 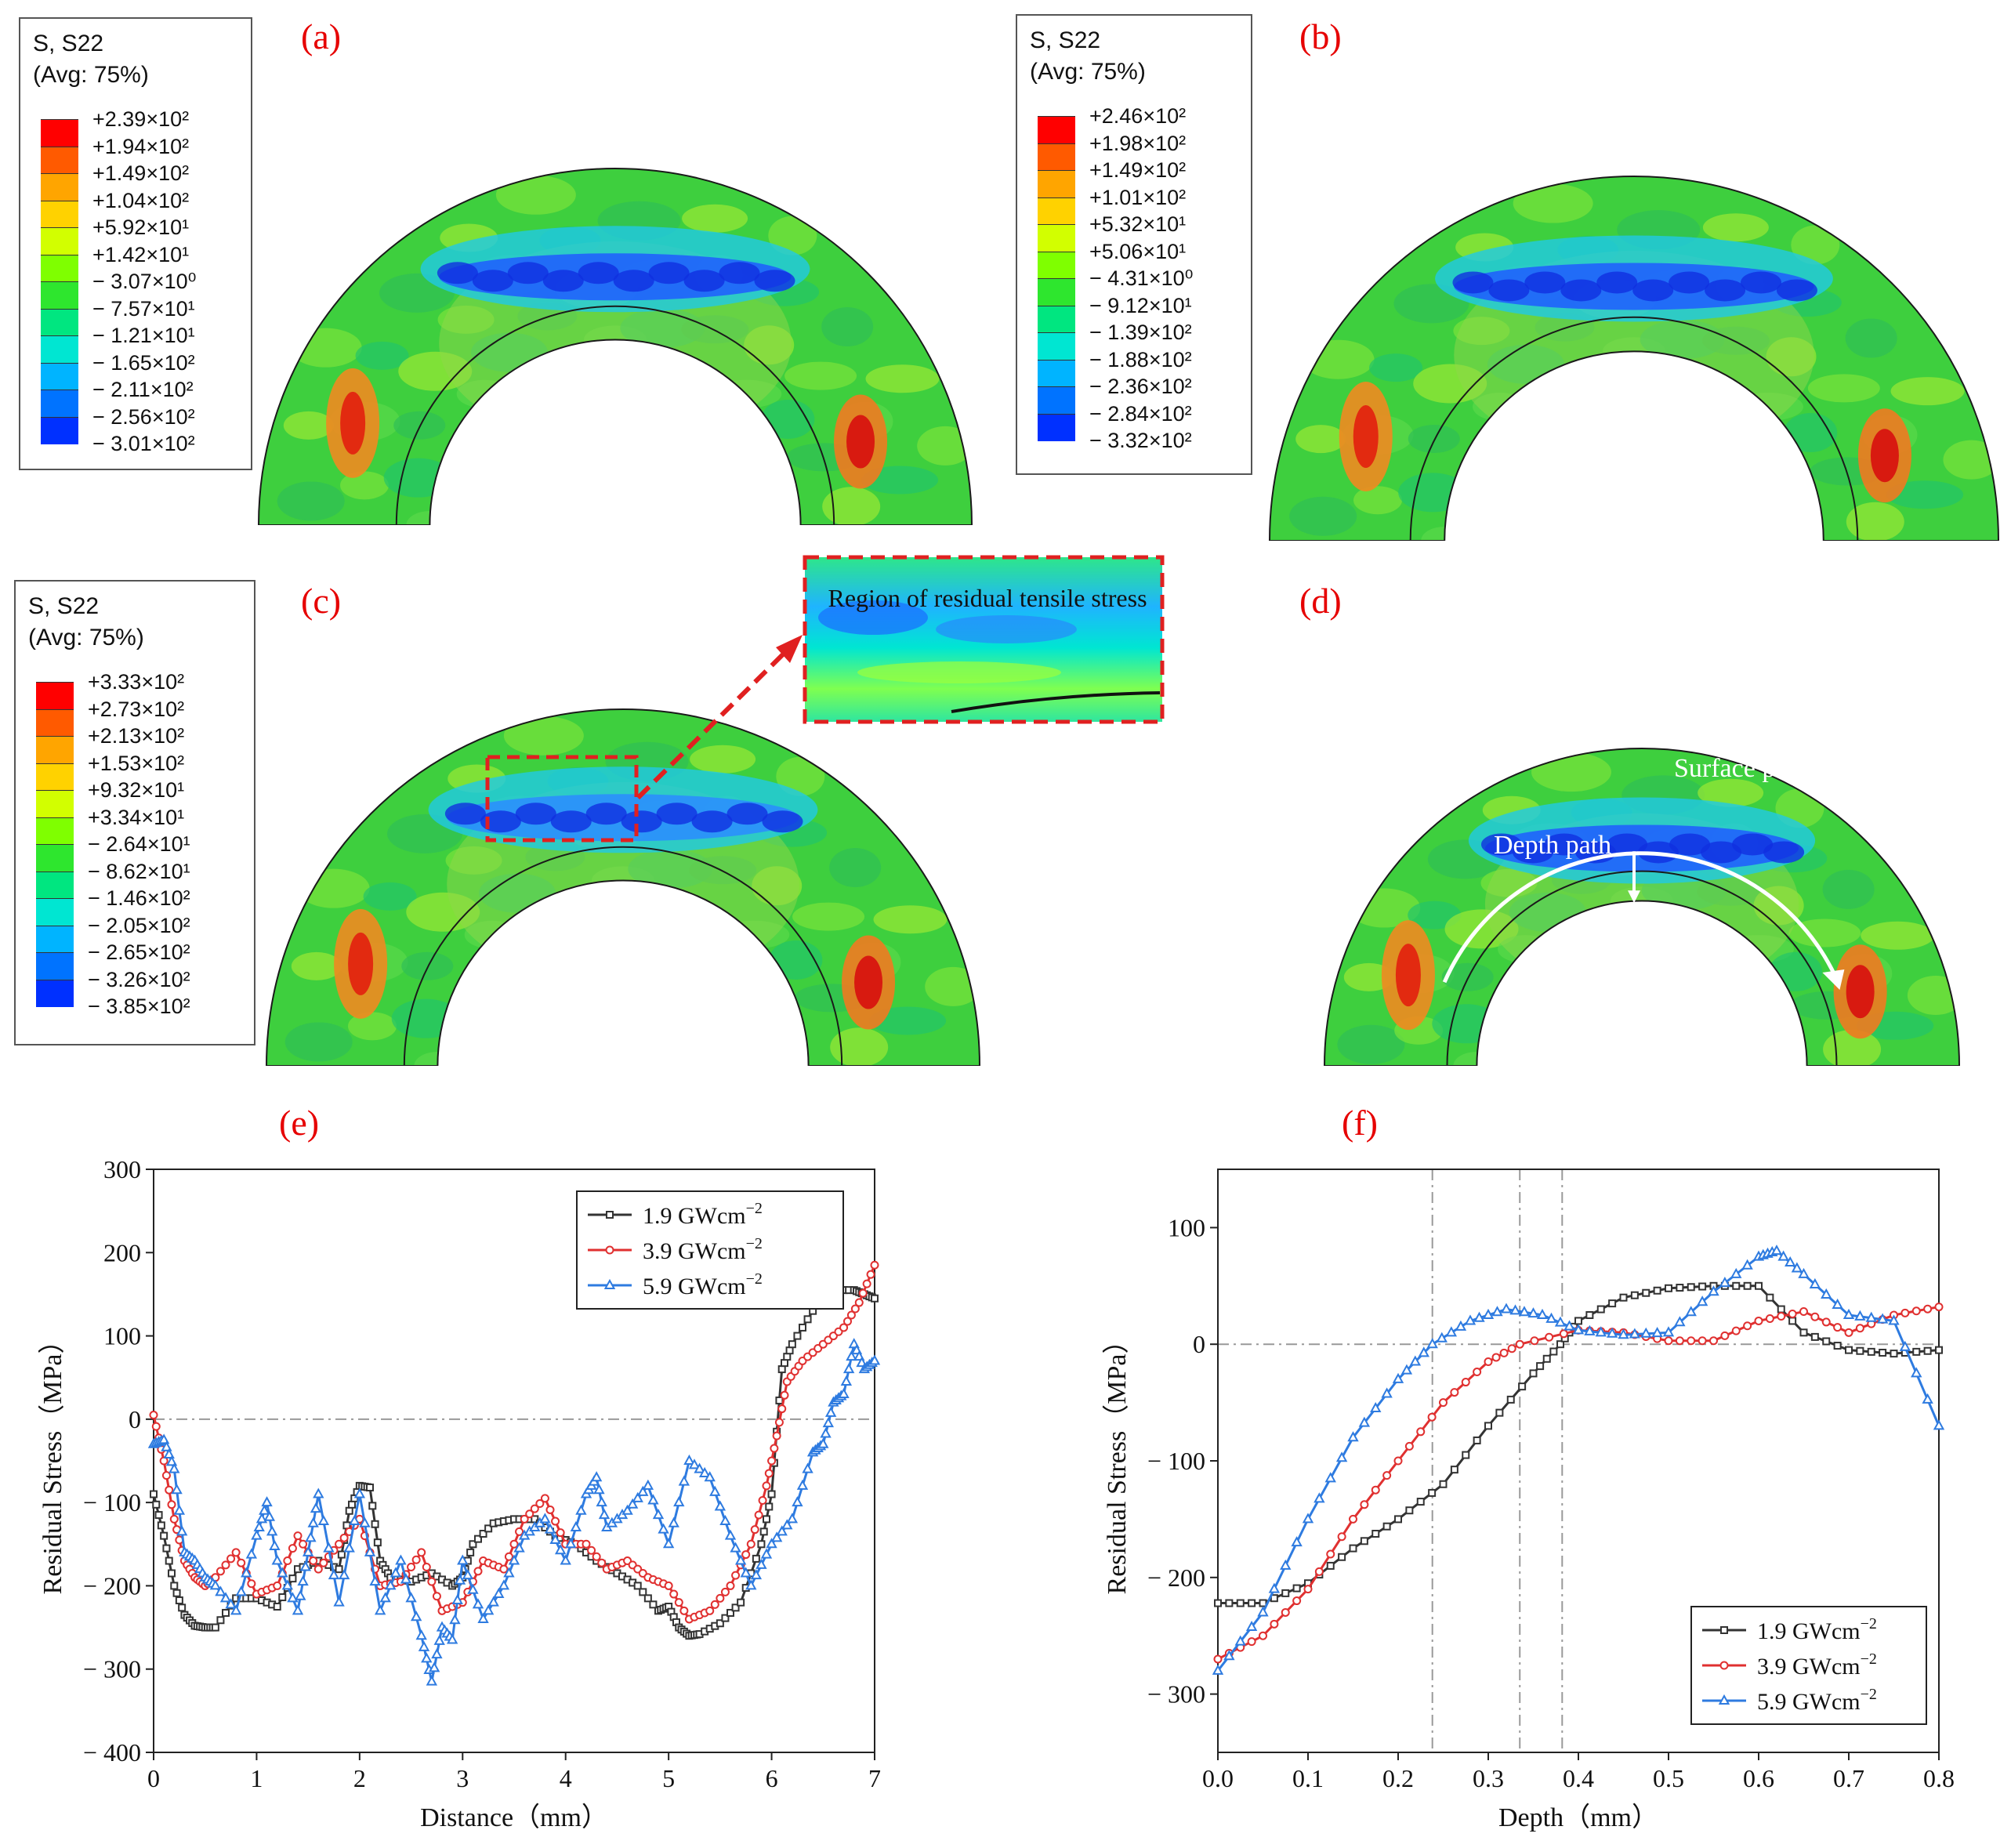 What do you see at coordinates (1553, 845) in the screenshot?
I see `depth-path-label: Depth path` at bounding box center [1553, 845].